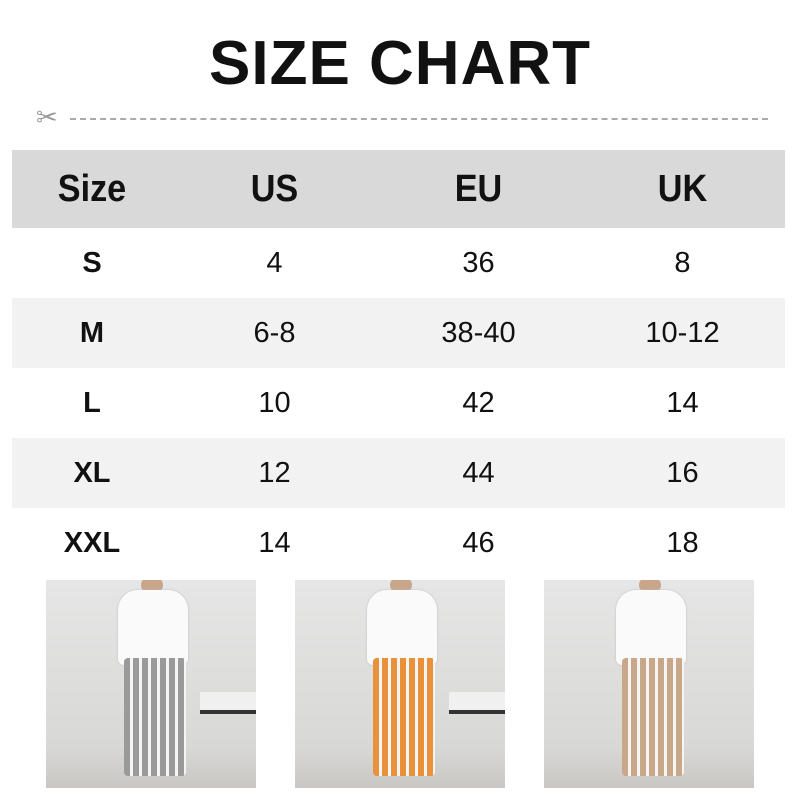 The height and width of the screenshot is (800, 800). I want to click on cell-uk: 14, so click(682, 402).